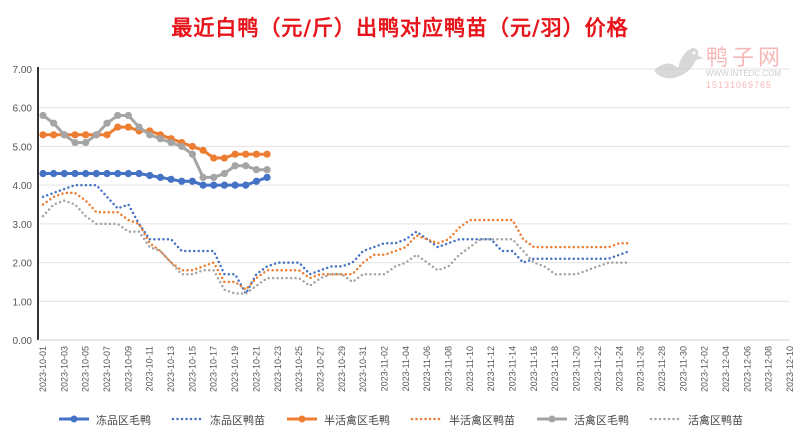 The image size is (800, 435). I want to click on legend: 冻品区毛鸭 冻品区鸭苗 半活禽区毛鸭 半活禽区鸭苗 活禽区毛鸭 活禽区鸭苗, so click(400, 420).